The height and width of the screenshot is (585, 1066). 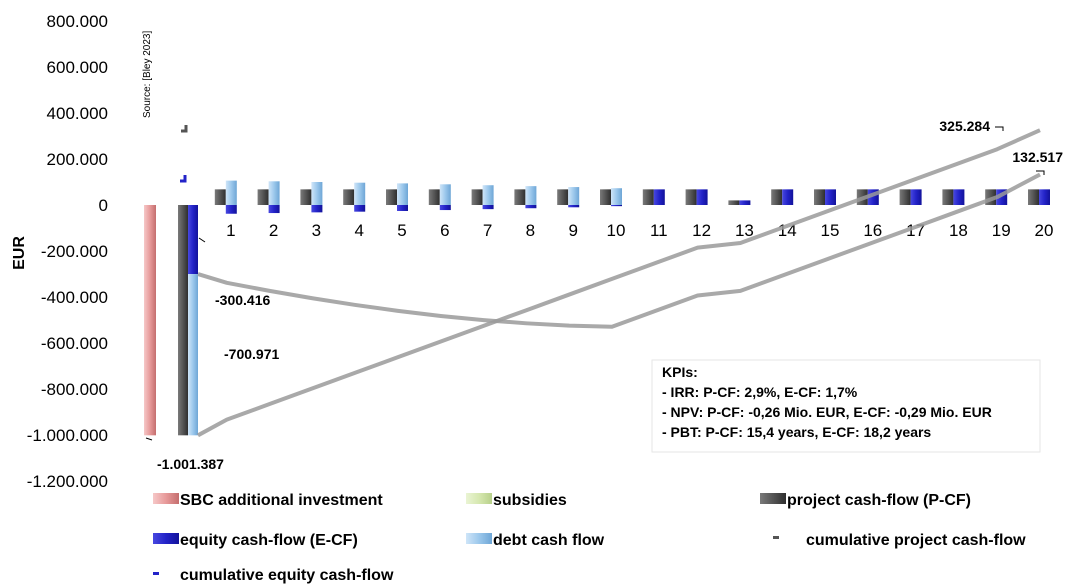 I want to click on y-tick-label: 600.000, so click(x=77, y=67).